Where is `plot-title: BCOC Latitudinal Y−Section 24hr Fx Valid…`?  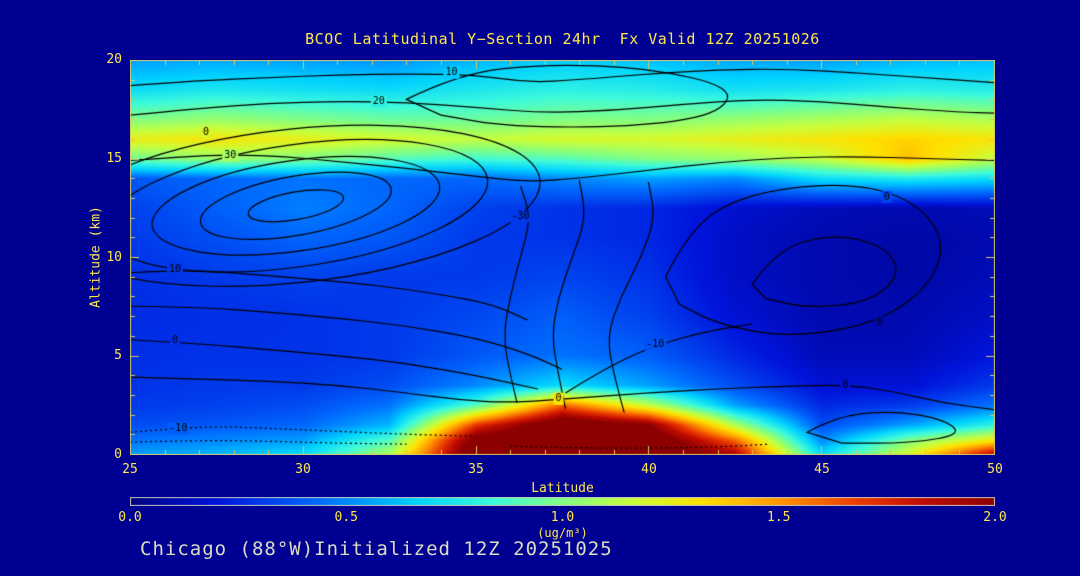
plot-title: BCOC Latitudinal Y−Section 24hr Fx Valid… is located at coordinates (562, 39).